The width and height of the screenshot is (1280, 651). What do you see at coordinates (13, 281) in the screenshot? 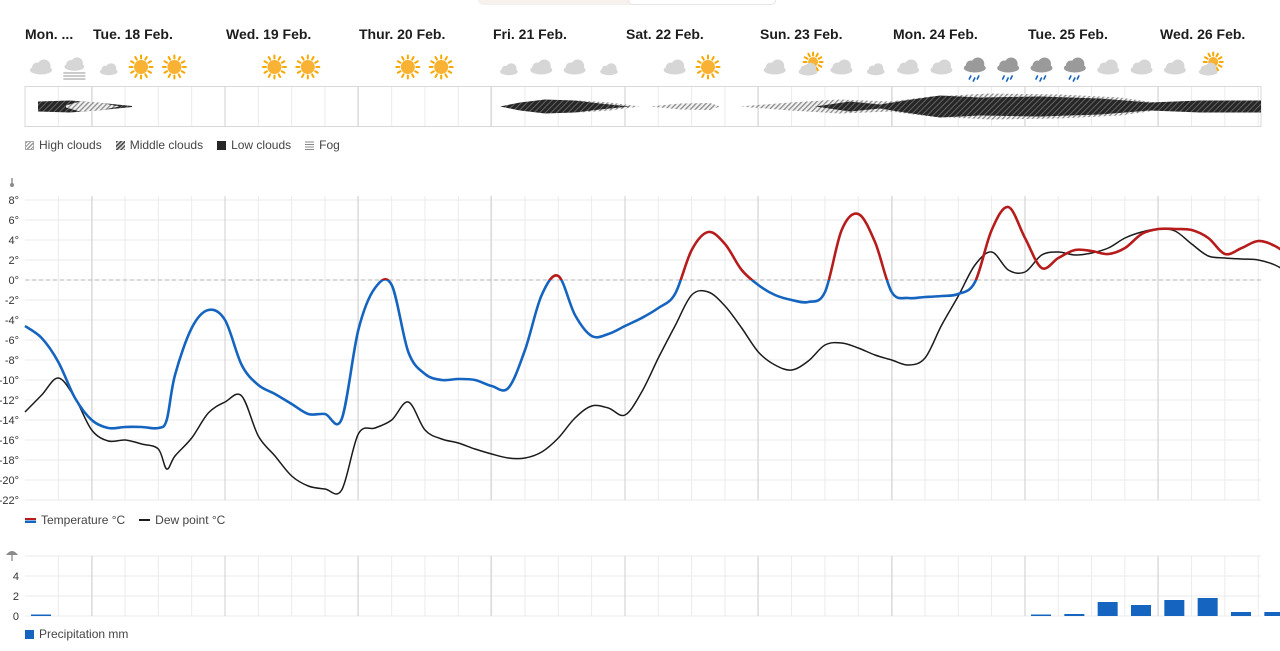
I see `y-tick-label: 0°` at bounding box center [13, 281].